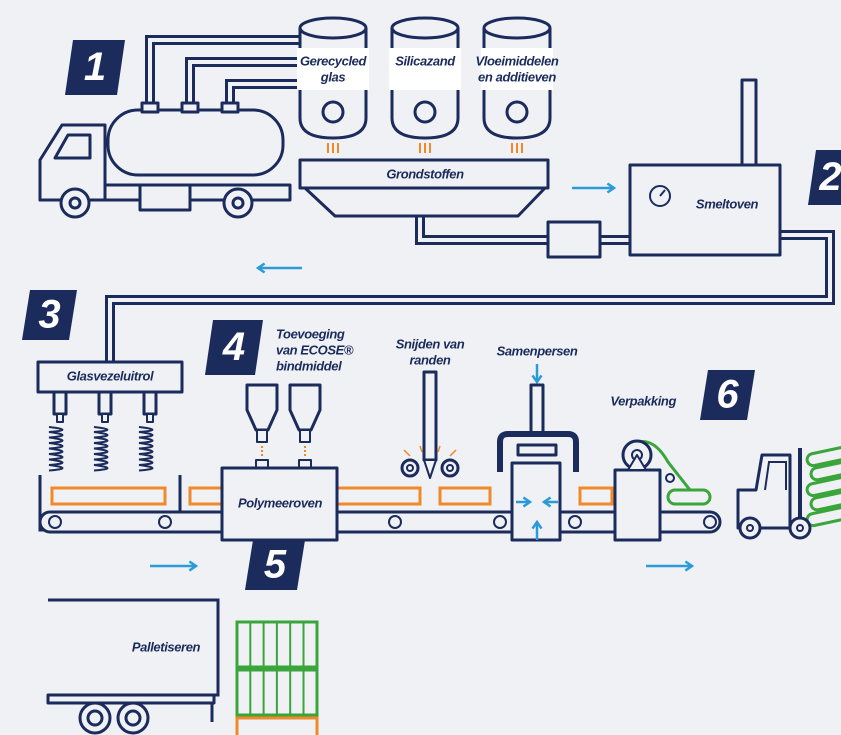 This screenshot has height=735, width=841. What do you see at coordinates (517, 60) in the screenshot?
I see `step-label: Vloeimiddelen` at bounding box center [517, 60].